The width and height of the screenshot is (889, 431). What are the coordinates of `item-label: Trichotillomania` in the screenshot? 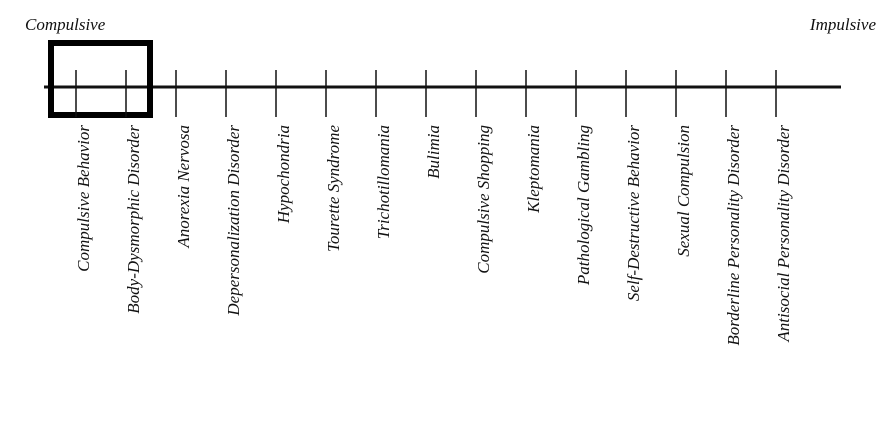 It's located at (383, 182).